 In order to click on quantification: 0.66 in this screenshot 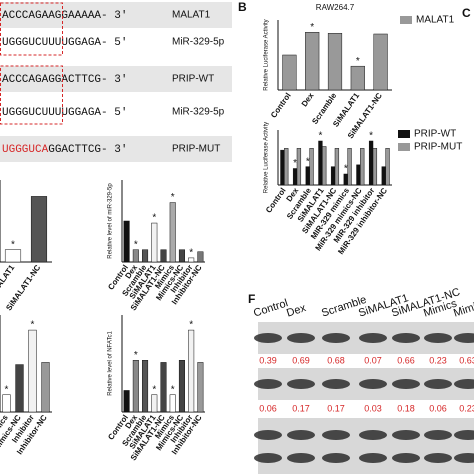, I will do `click(406, 360)`.